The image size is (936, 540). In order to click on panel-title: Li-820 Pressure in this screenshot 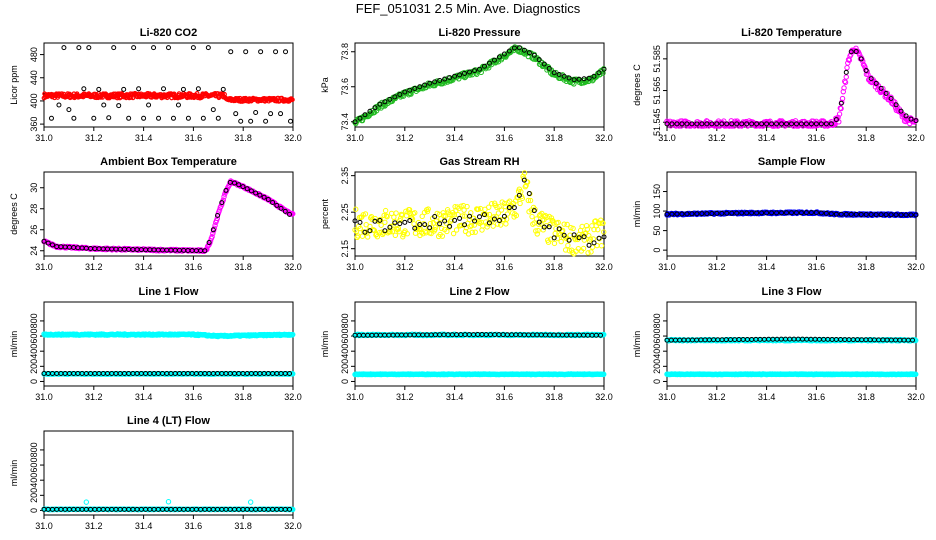, I will do `click(480, 33)`.